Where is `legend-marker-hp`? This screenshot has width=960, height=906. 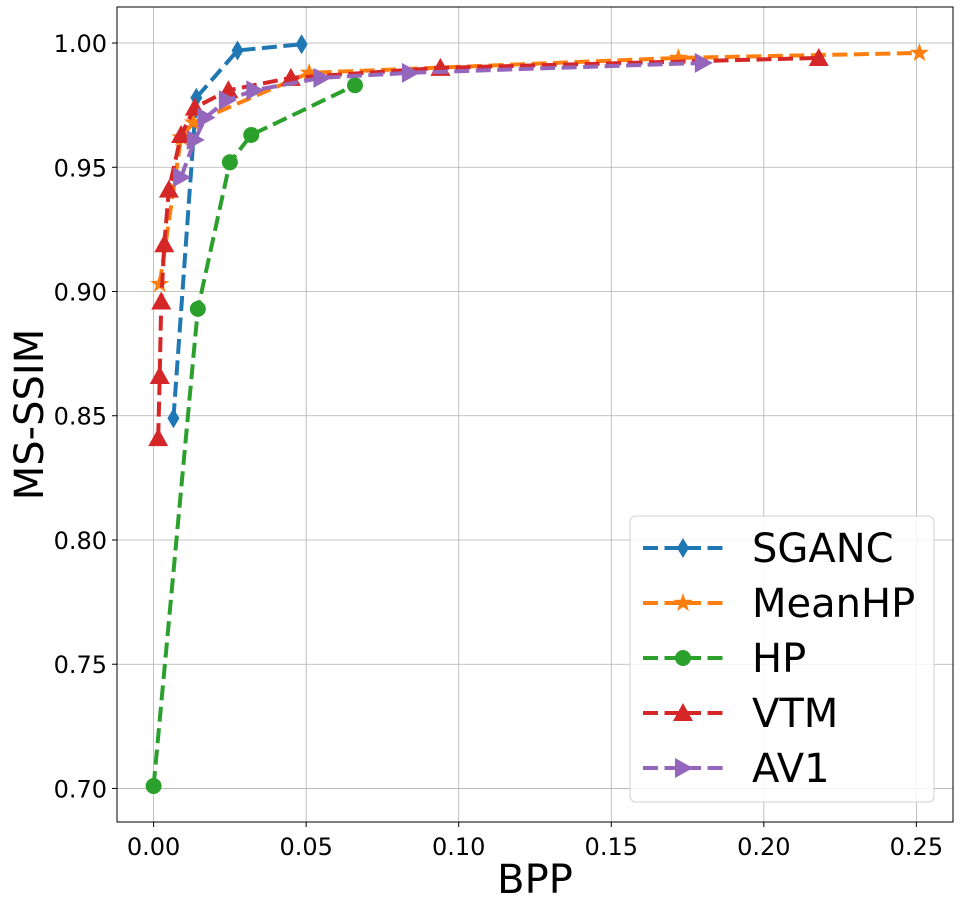 legend-marker-hp is located at coordinates (683, 658).